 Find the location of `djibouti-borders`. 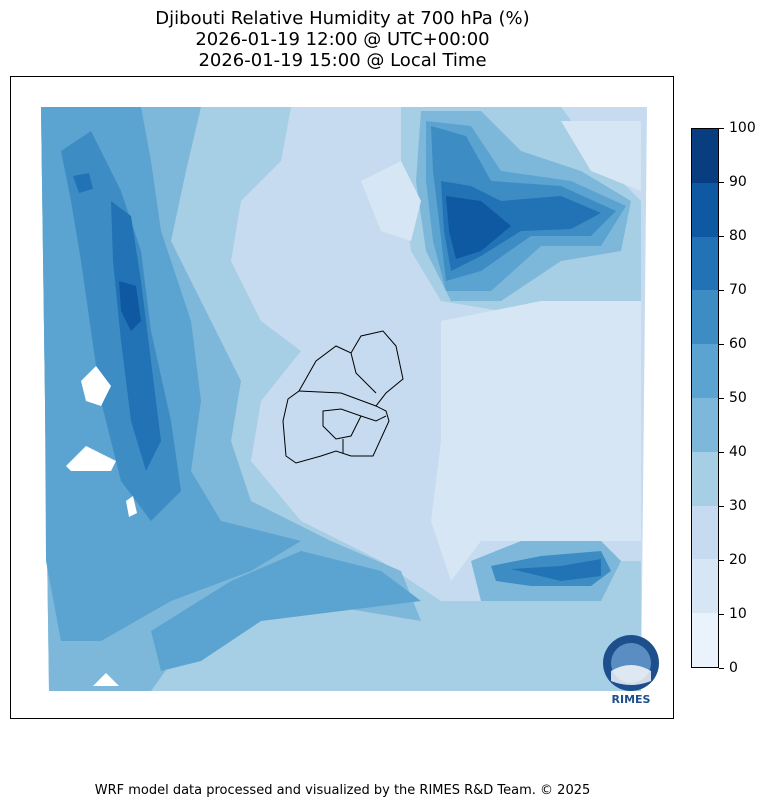

djibouti-borders is located at coordinates (343, 397).